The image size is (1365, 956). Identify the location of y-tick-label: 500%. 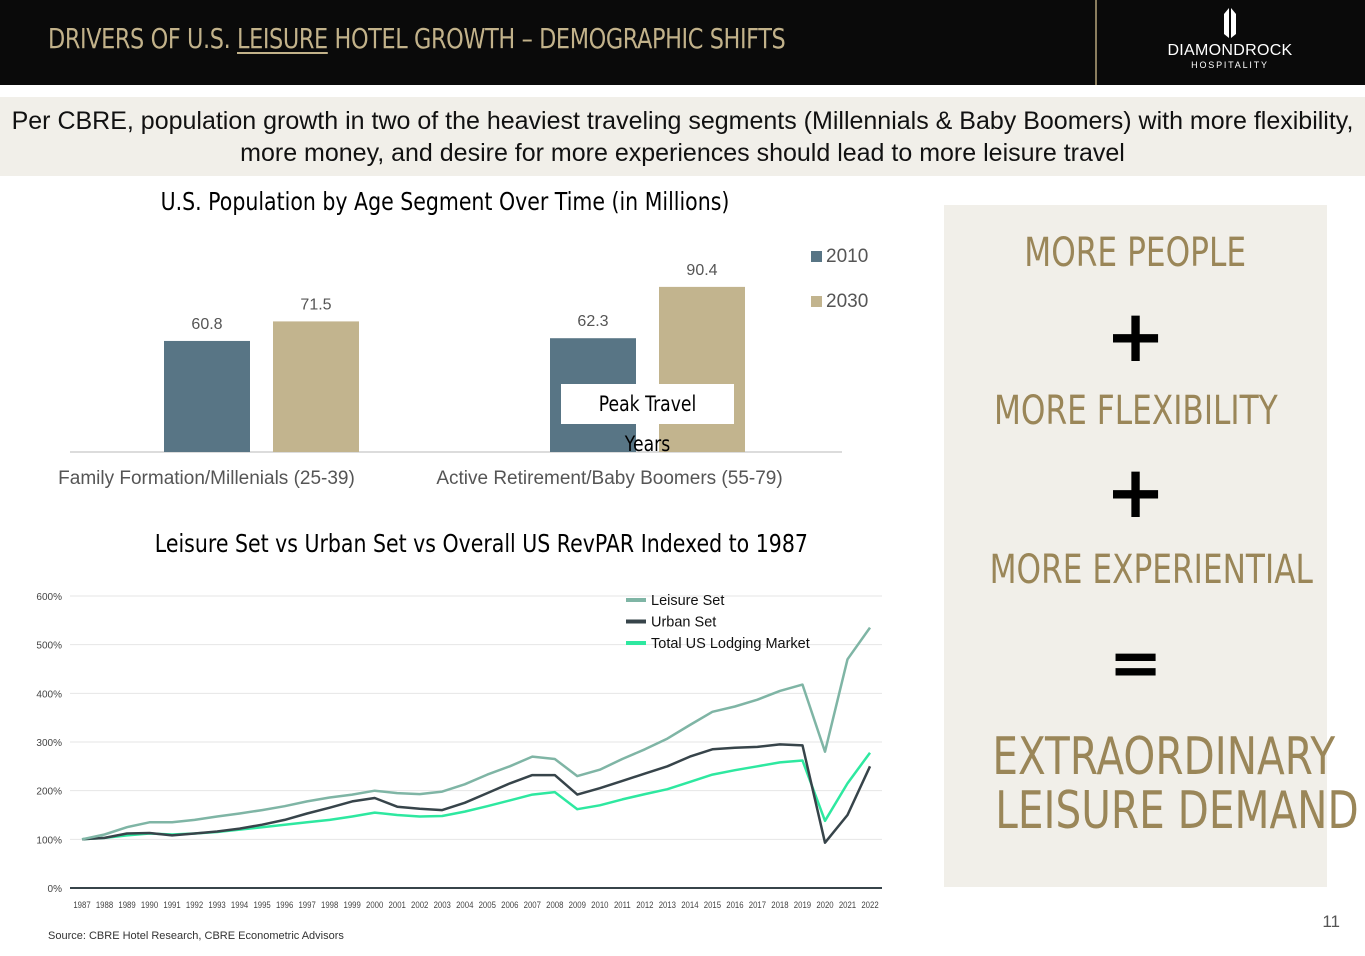
(49, 646).